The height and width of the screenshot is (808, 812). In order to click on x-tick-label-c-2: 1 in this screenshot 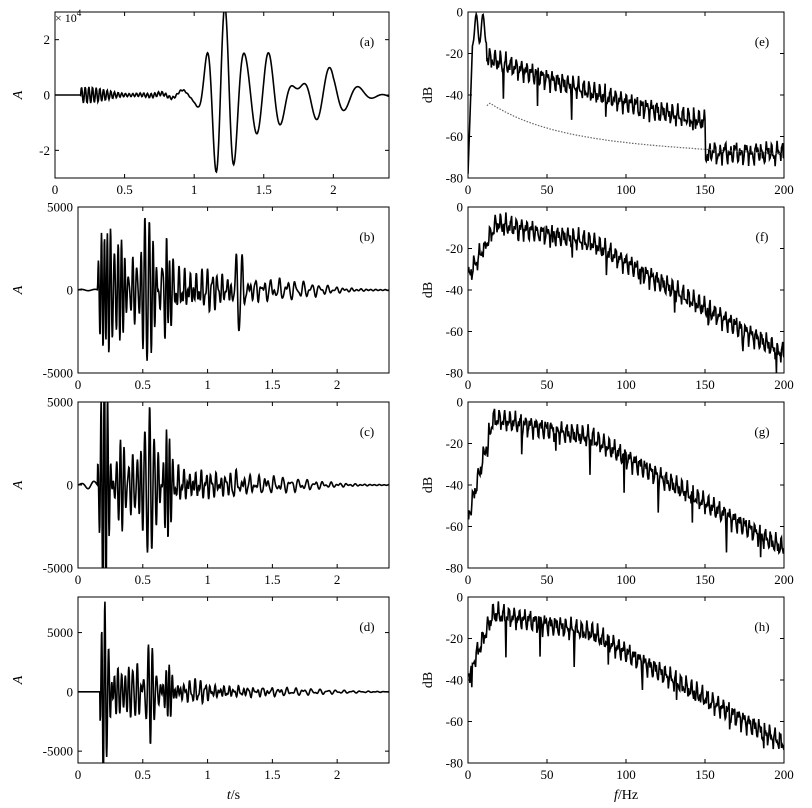, I will do `click(207, 579)`.